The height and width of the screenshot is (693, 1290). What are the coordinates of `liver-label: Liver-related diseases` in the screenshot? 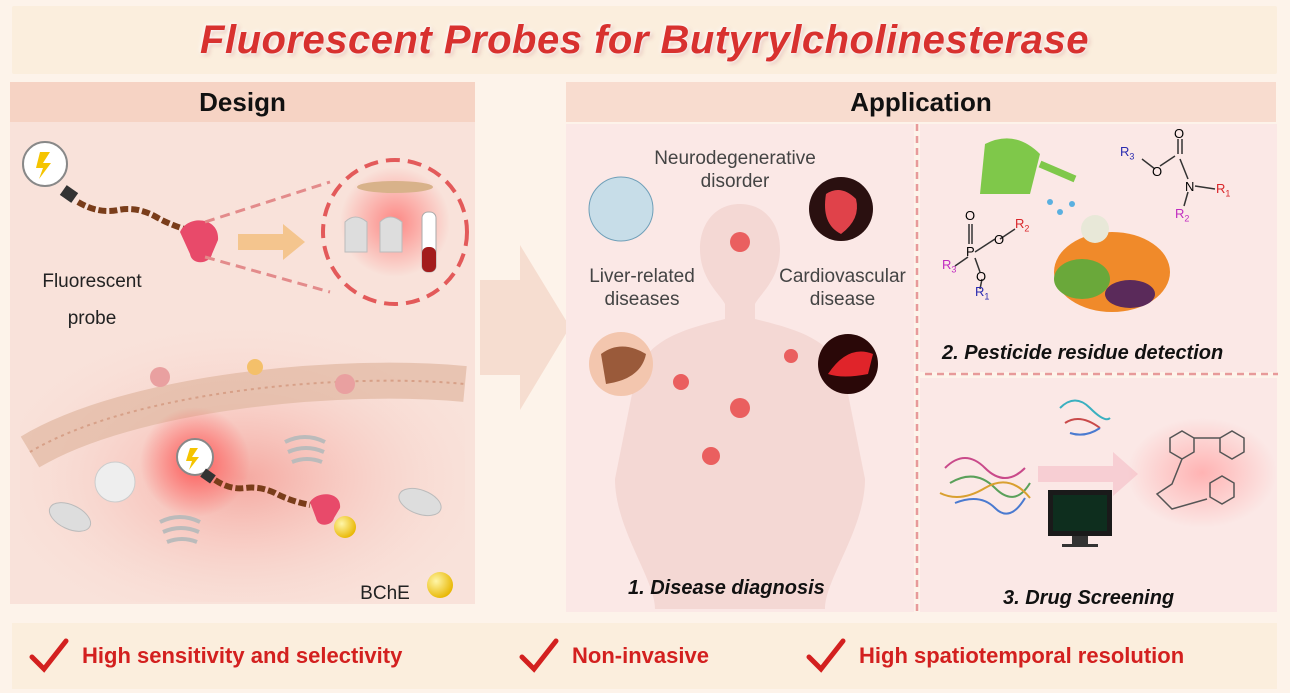 It's located at (642, 288).